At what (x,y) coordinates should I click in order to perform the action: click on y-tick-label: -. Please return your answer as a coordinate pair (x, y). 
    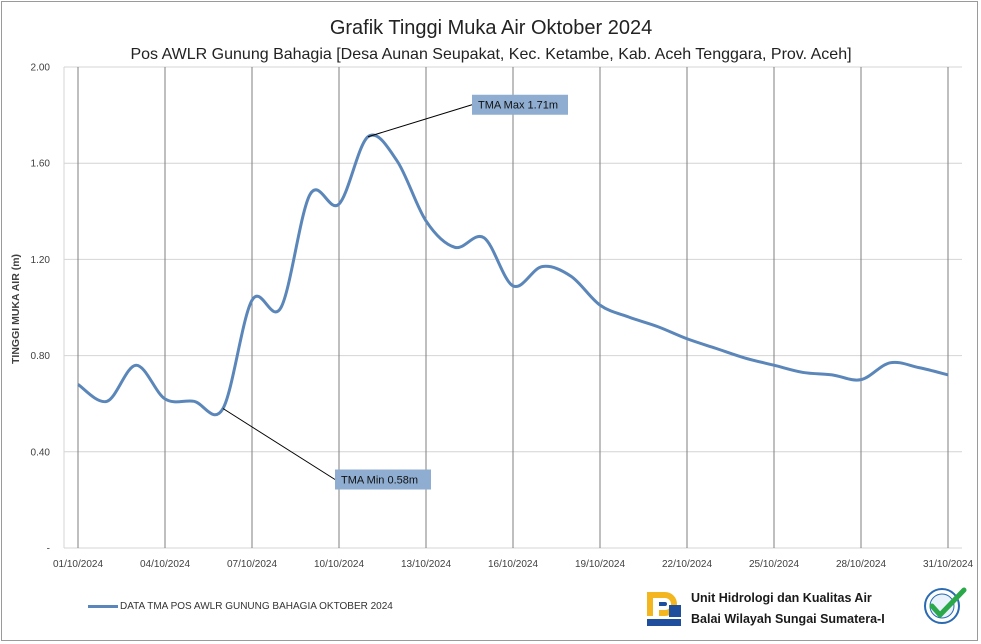
    Looking at the image, I should click on (48, 549).